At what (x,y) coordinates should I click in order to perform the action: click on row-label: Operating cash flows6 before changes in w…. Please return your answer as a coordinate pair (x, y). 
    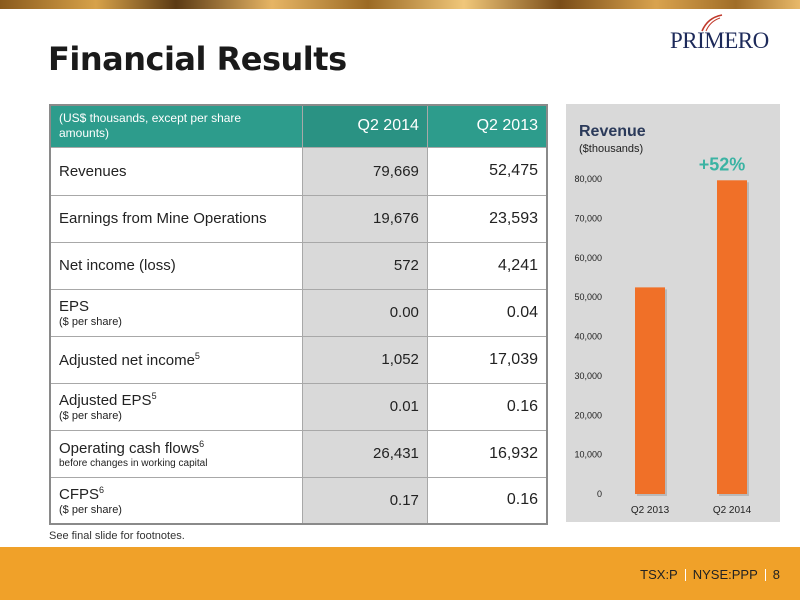
    Looking at the image, I should click on (176, 453).